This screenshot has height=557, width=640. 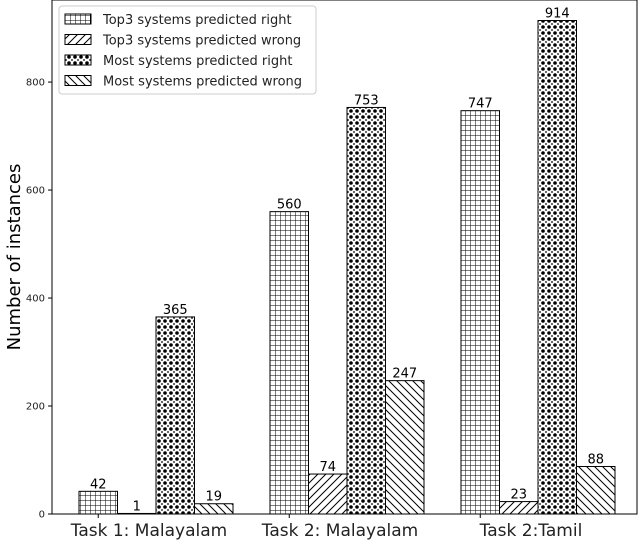 What do you see at coordinates (137, 506) in the screenshot?
I see `data-label: 1` at bounding box center [137, 506].